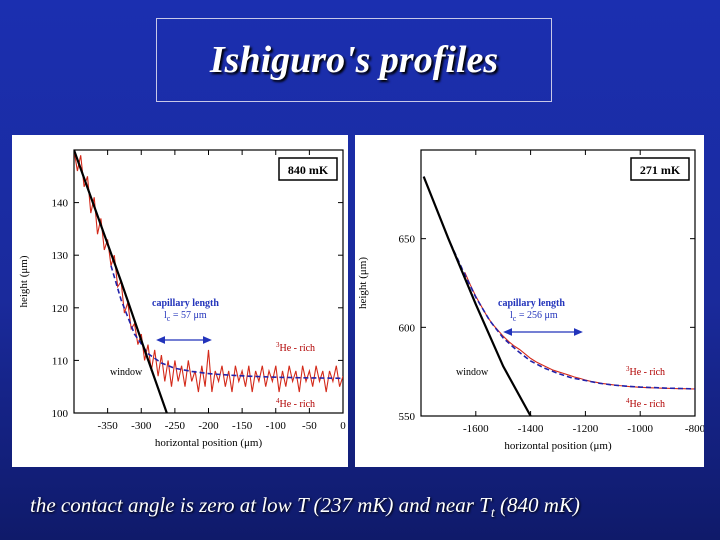 The width and height of the screenshot is (720, 540). What do you see at coordinates (407, 417) in the screenshot?
I see `y-tick-label: 550` at bounding box center [407, 417].